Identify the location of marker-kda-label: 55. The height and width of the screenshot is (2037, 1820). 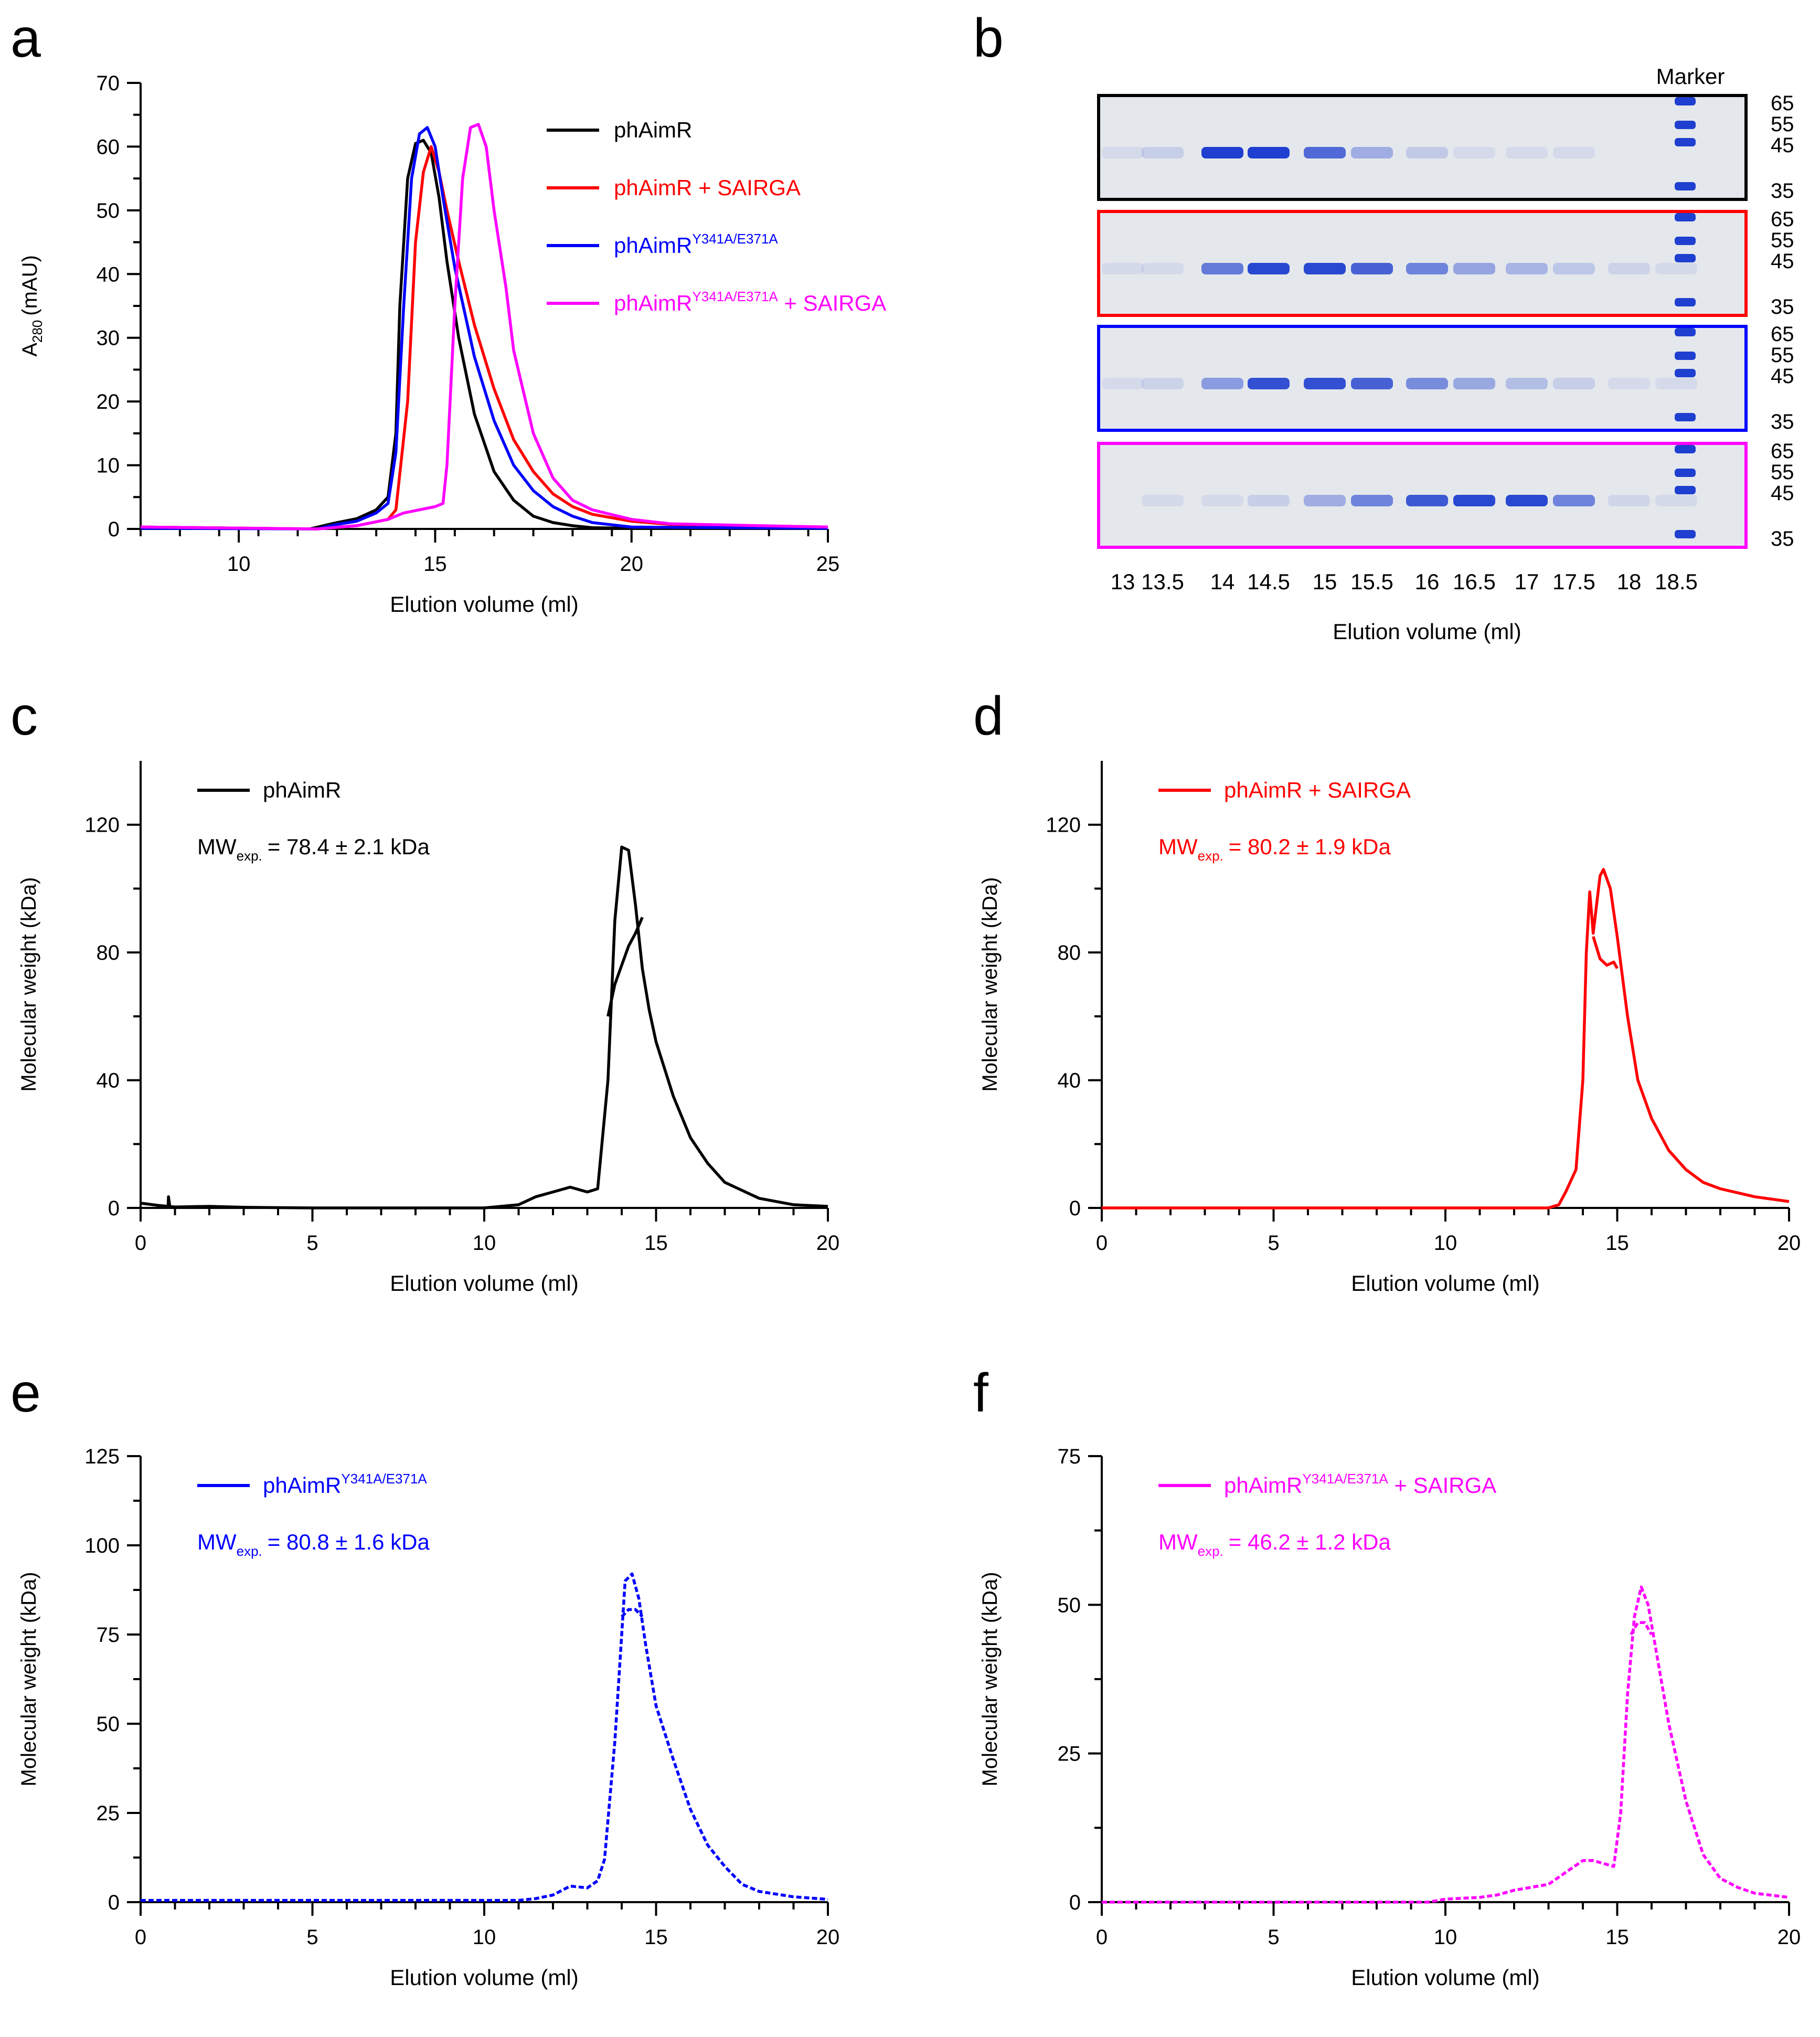
(1782, 240).